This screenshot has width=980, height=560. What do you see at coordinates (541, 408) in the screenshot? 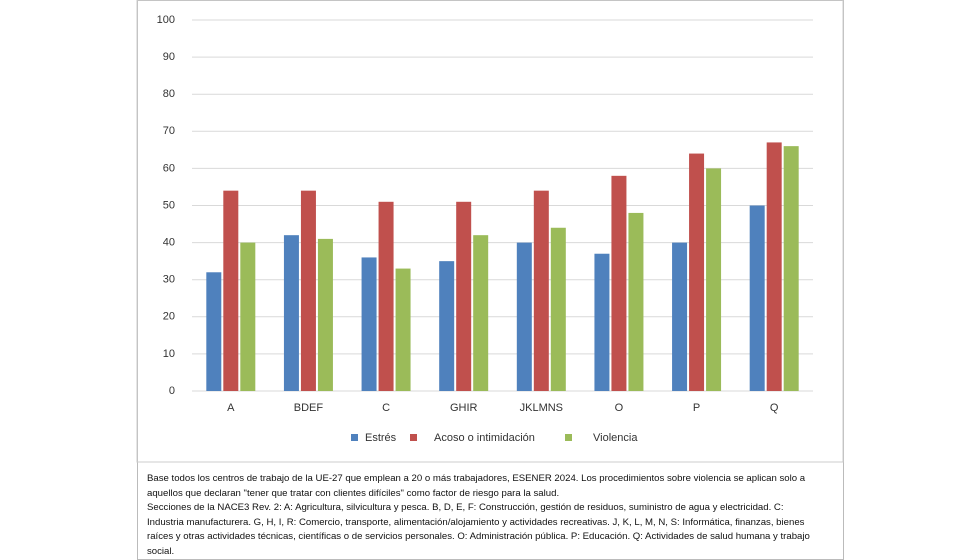
I see `x-tick-label: JKLMNS` at bounding box center [541, 408].